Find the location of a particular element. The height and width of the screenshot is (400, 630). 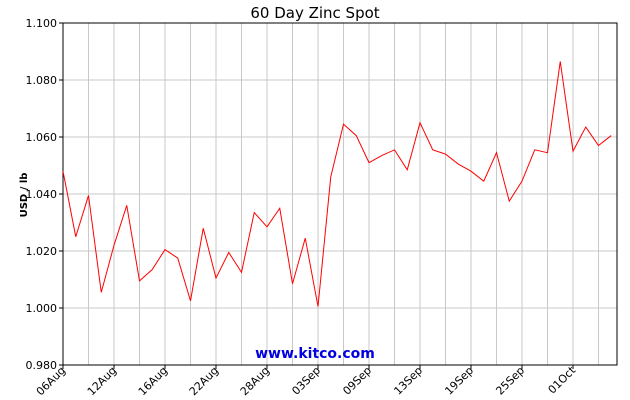

y-tick-label: 1.080 is located at coordinates (42, 80).